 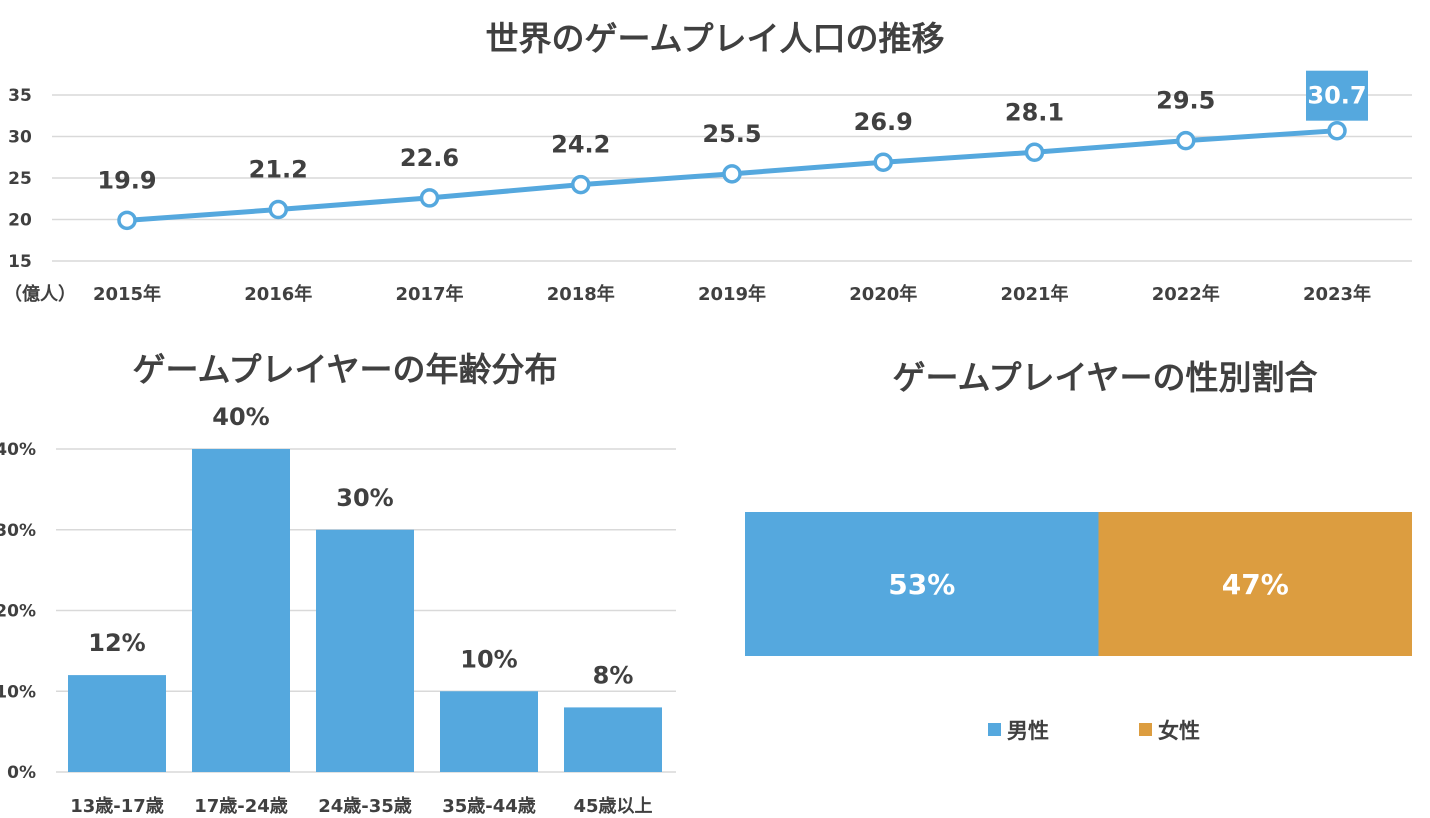 I want to click on highlight-label-box, so click(x=1337, y=95).